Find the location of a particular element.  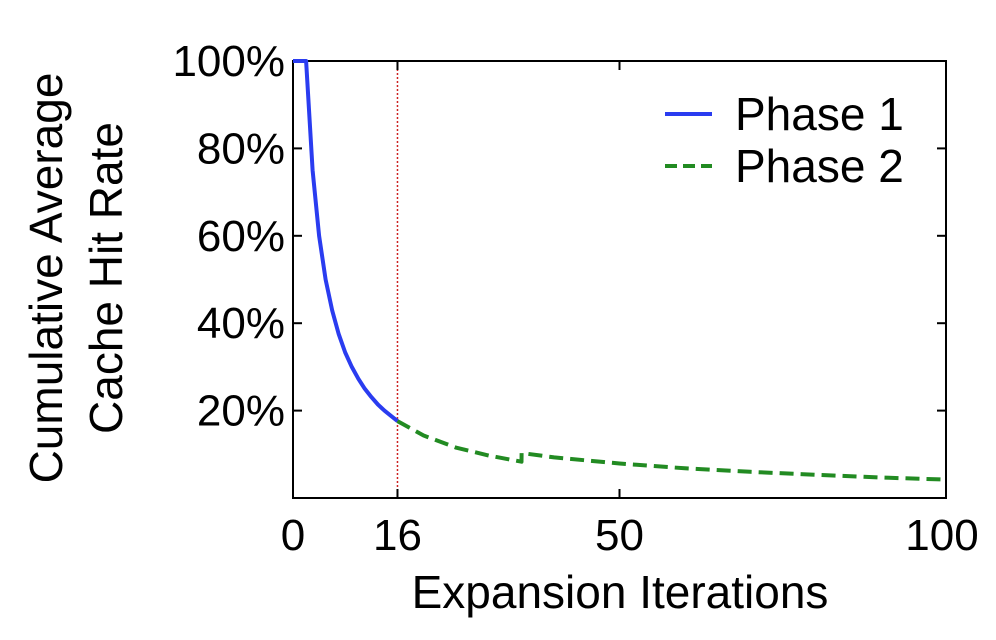

y-tick-label: 80% is located at coordinates (241, 148).